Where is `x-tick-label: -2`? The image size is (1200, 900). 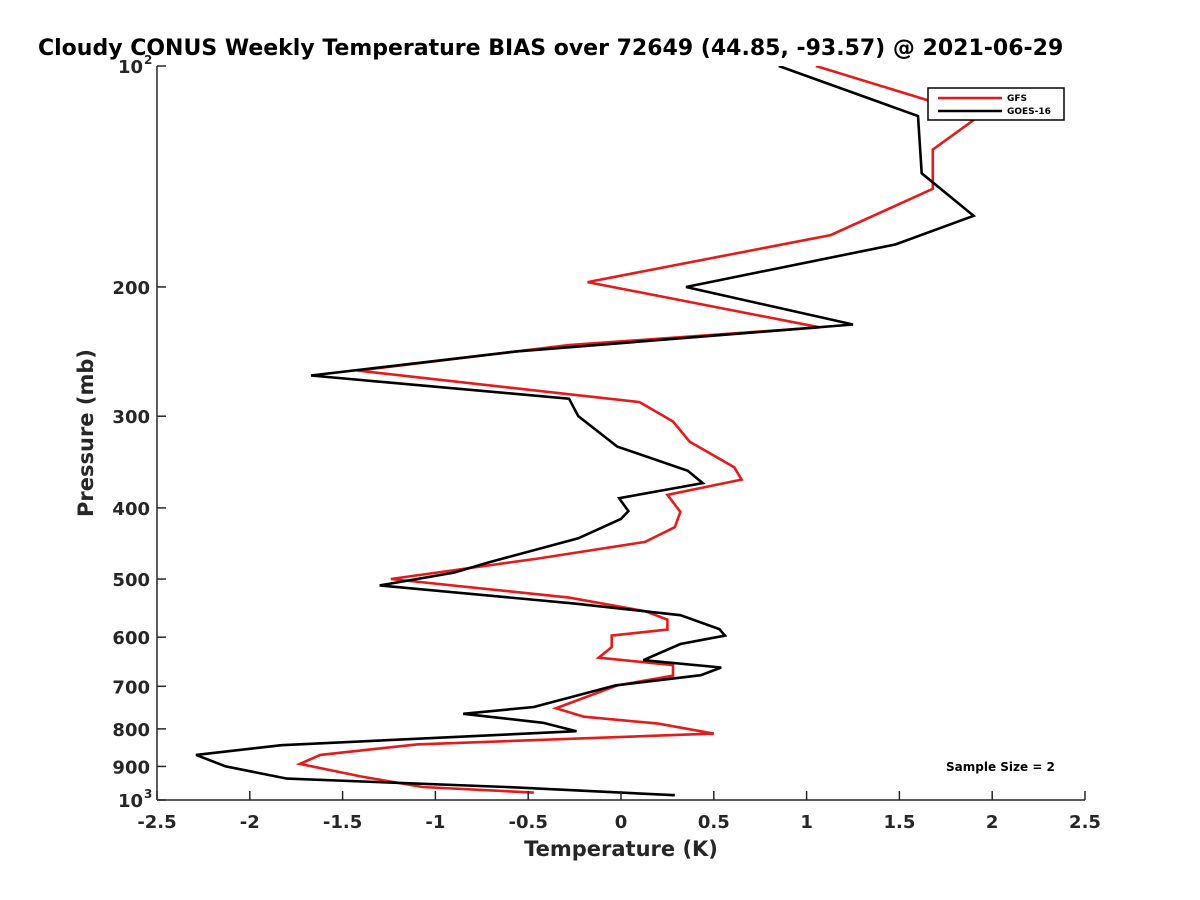 x-tick-label: -2 is located at coordinates (250, 822).